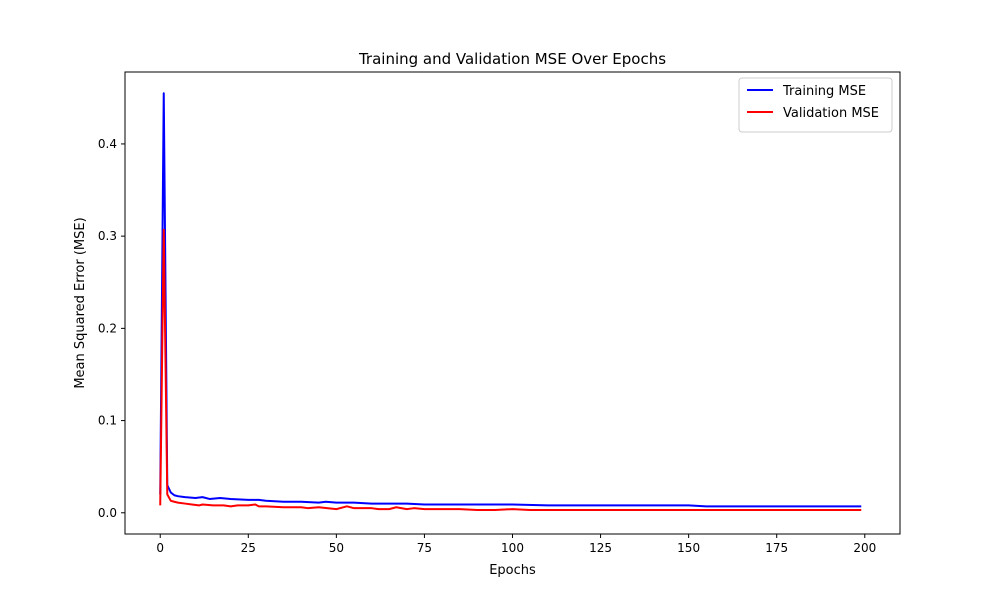 The height and width of the screenshot is (604, 1000). I want to click on x-tick-label: 150, so click(688, 548).